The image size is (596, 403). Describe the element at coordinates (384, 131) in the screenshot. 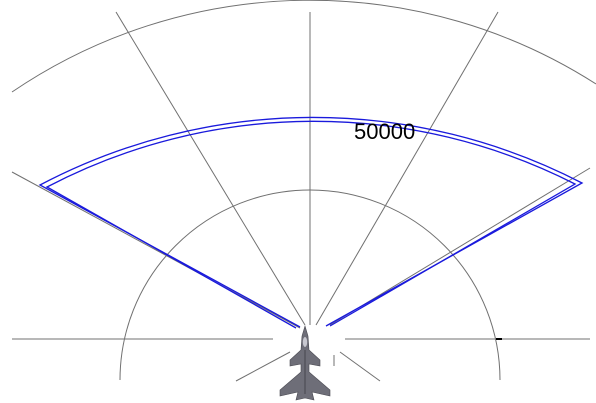

I see `range-label: 50000` at that location.